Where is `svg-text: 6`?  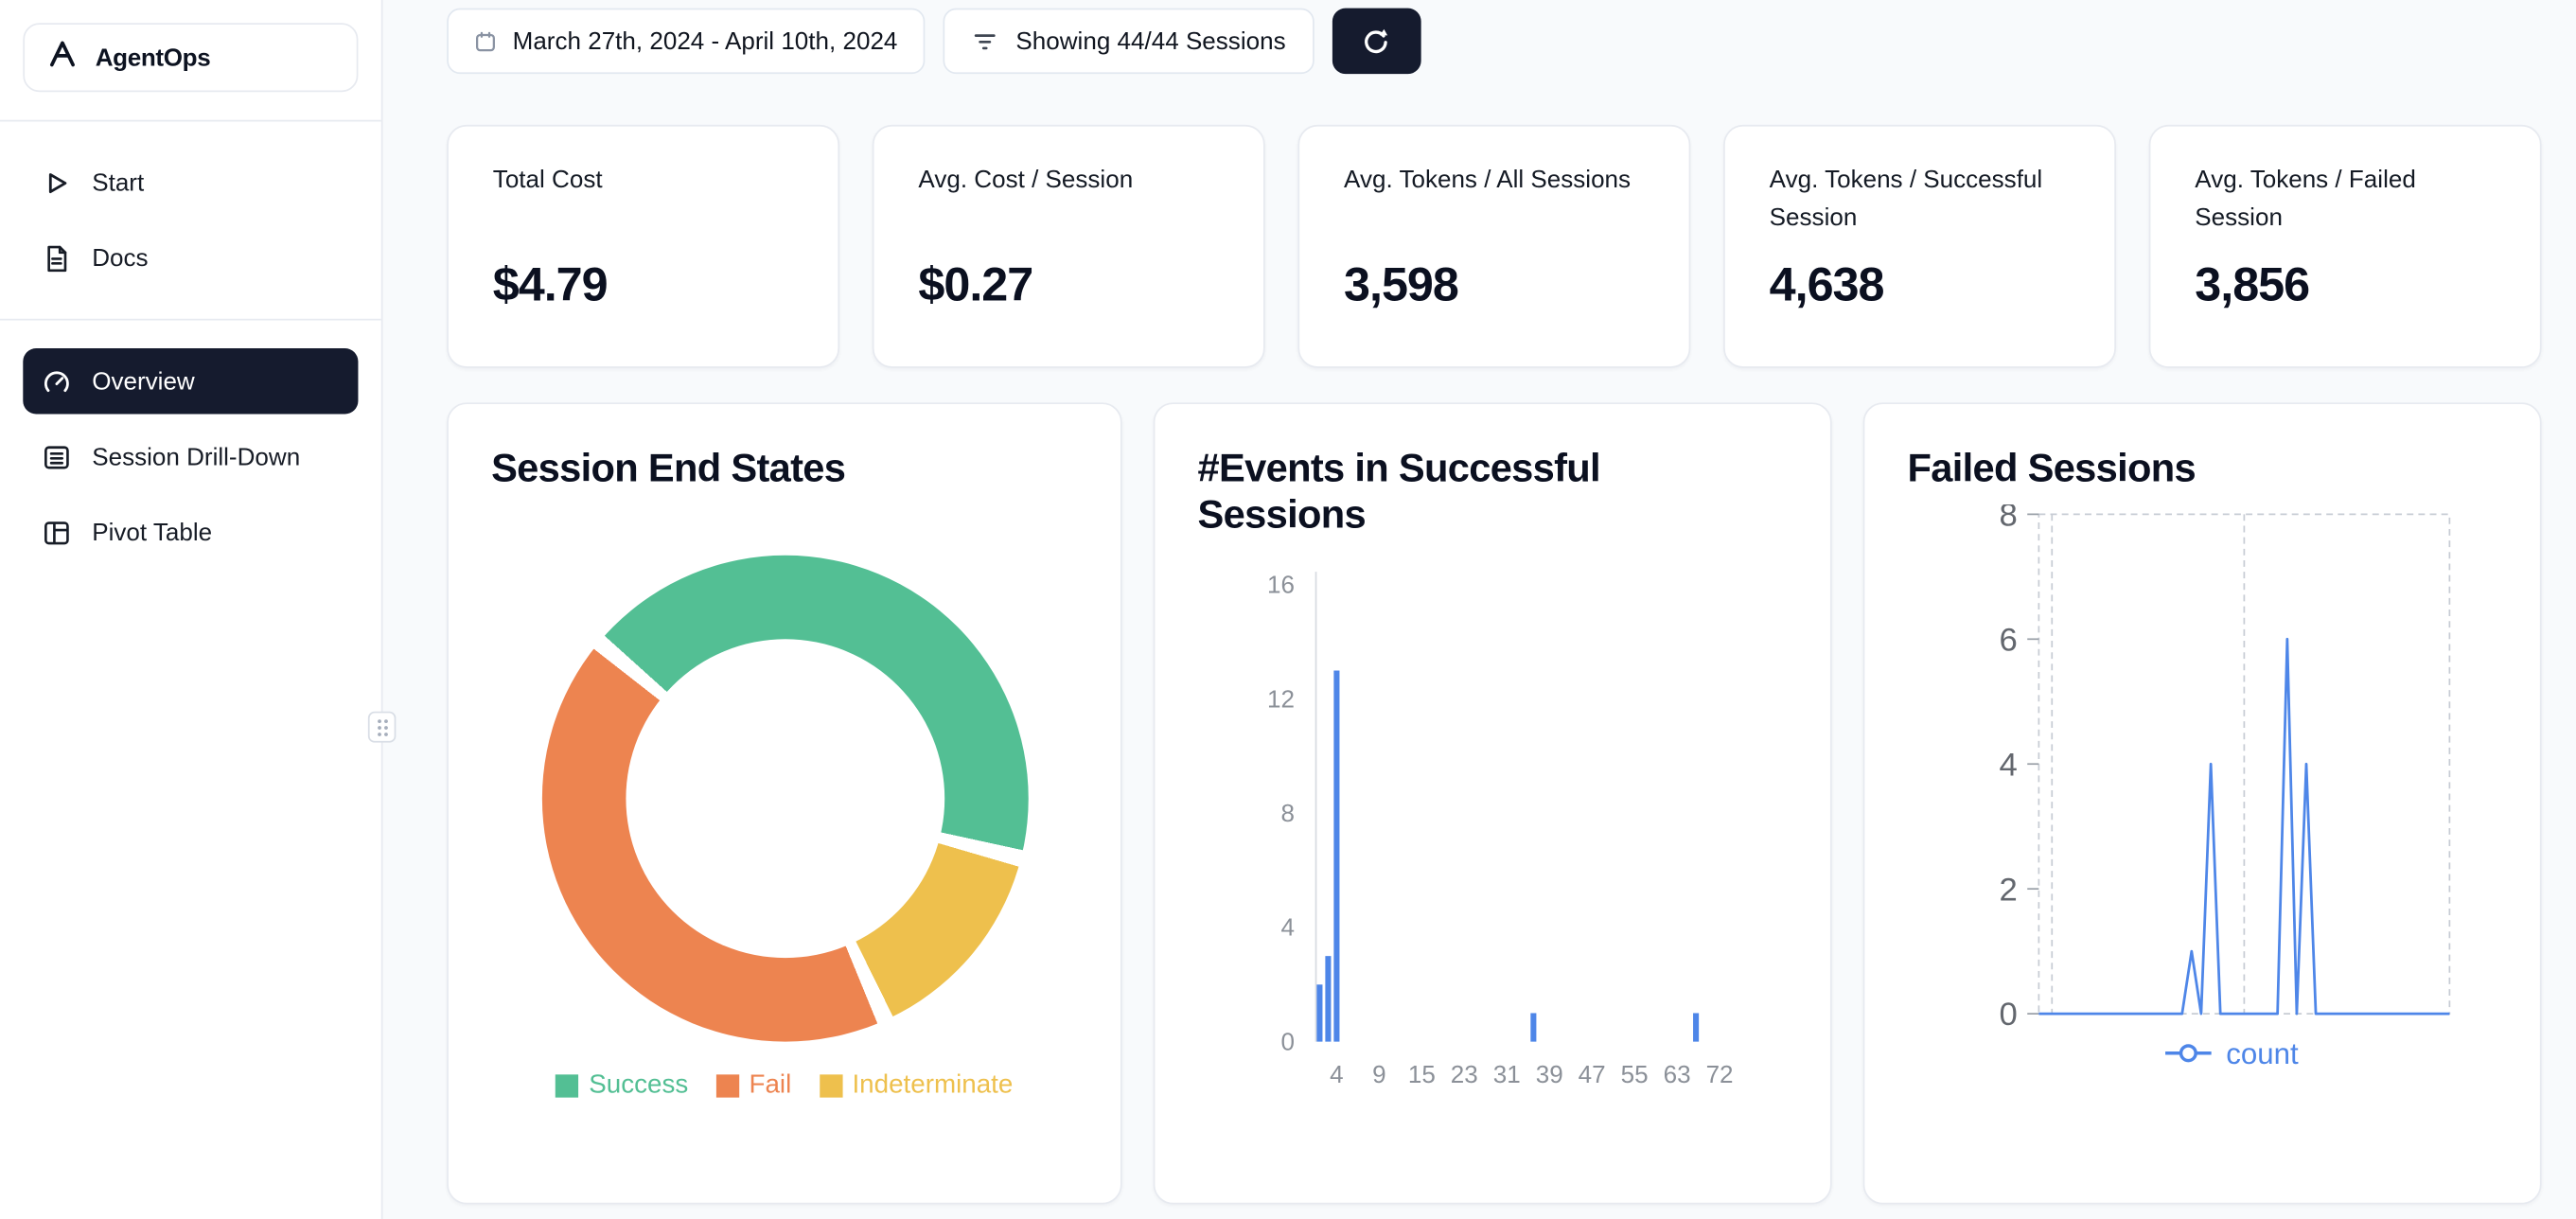 svg-text: 6 is located at coordinates (2008, 641).